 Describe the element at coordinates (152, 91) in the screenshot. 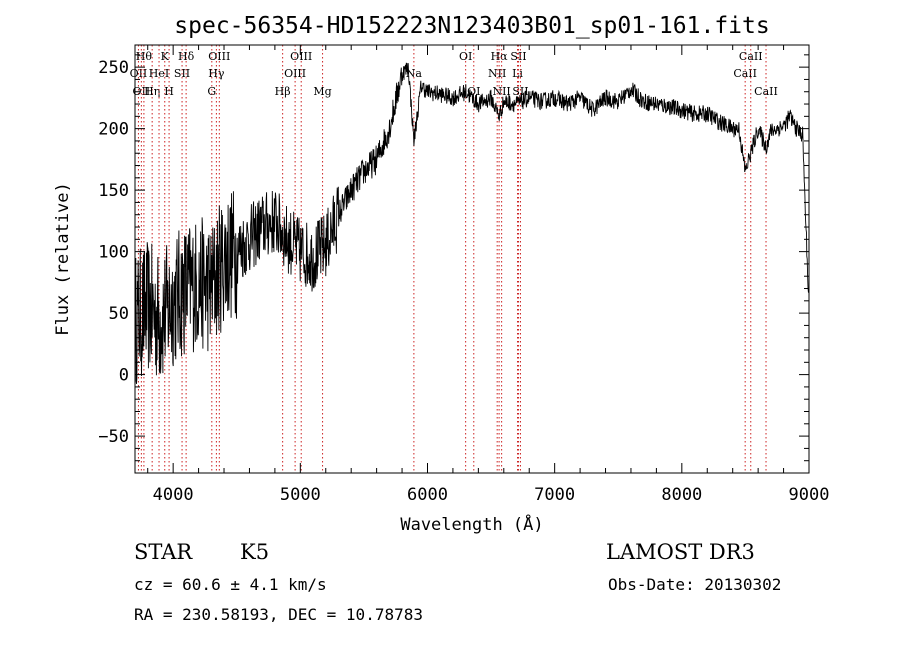

I see `spectral-line-label: Hη` at that location.